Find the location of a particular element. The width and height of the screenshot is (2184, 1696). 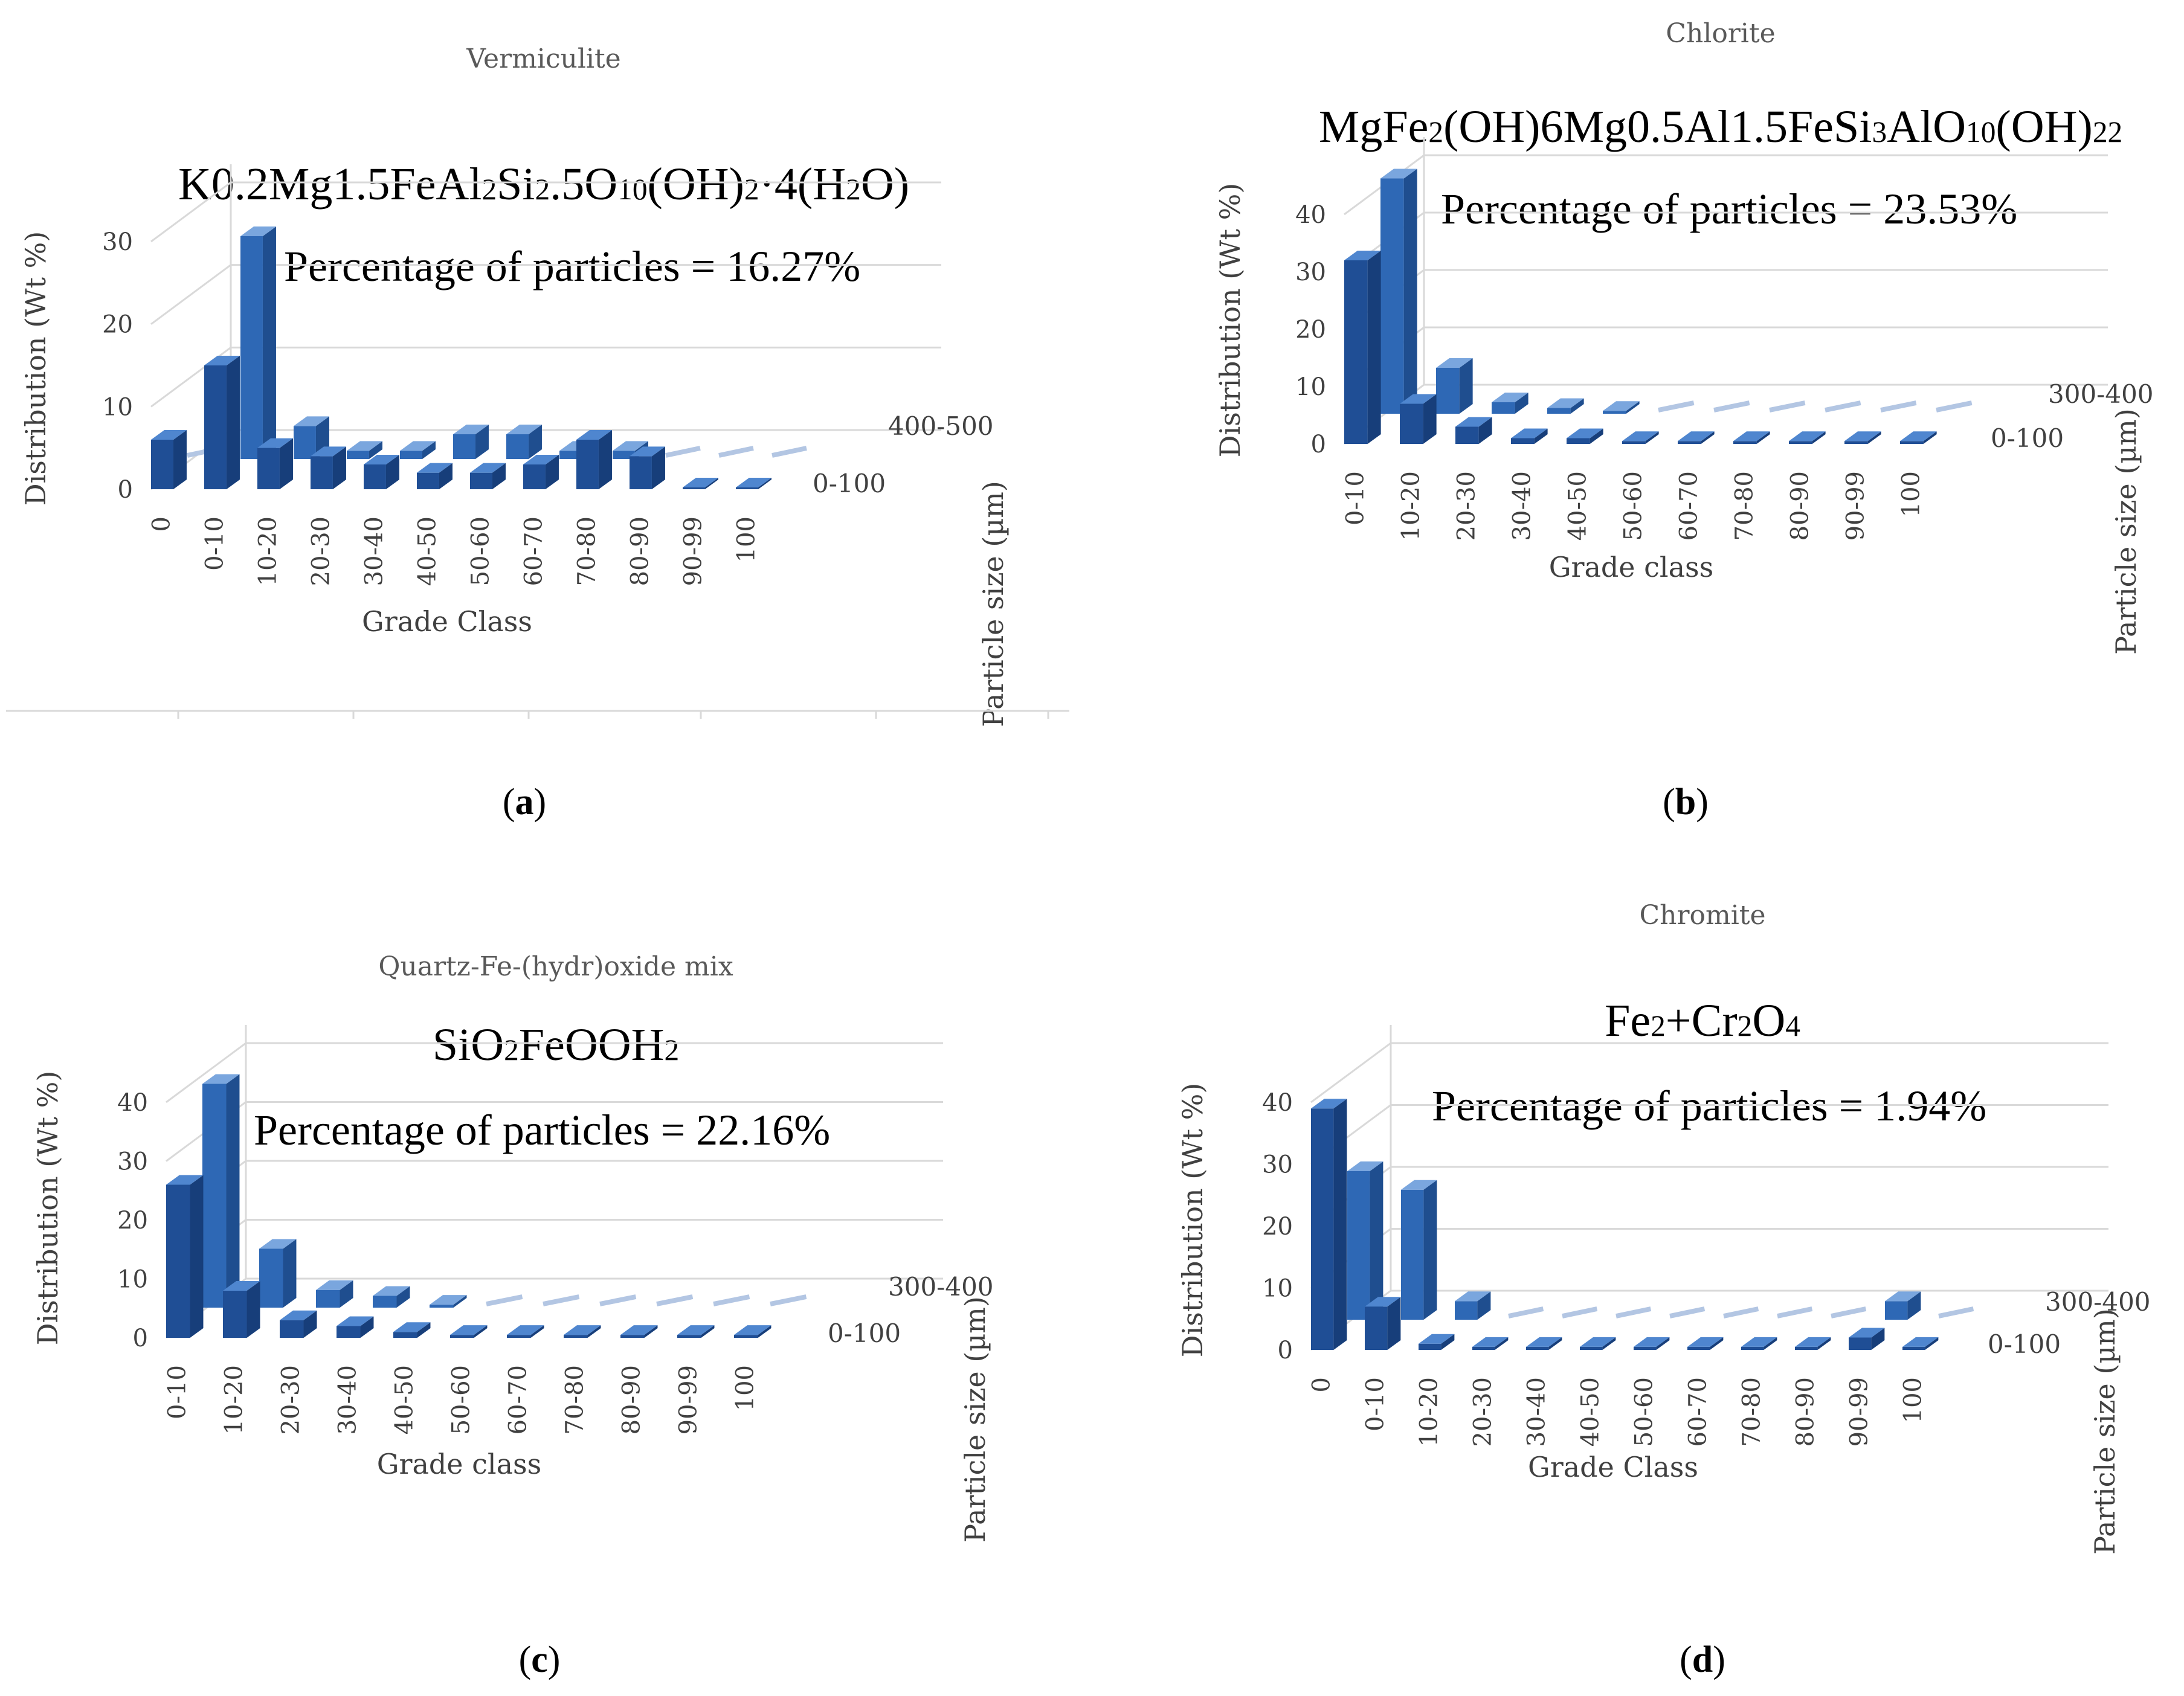

x-tick-label: 10-20 is located at coordinates (268, 551).